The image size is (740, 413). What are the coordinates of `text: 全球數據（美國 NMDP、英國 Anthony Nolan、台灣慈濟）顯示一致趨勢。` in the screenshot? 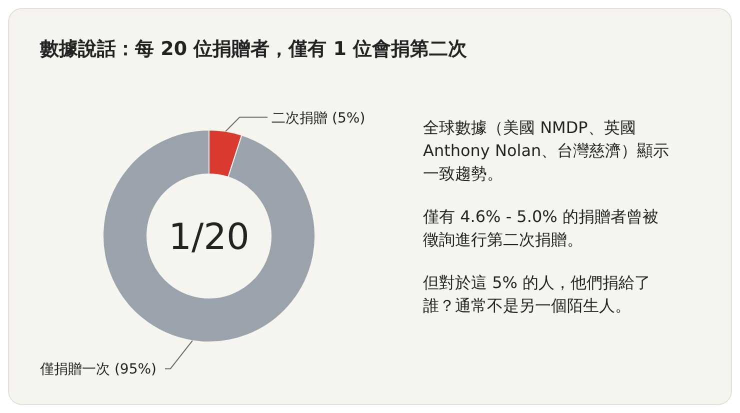 It's located at (546, 151).